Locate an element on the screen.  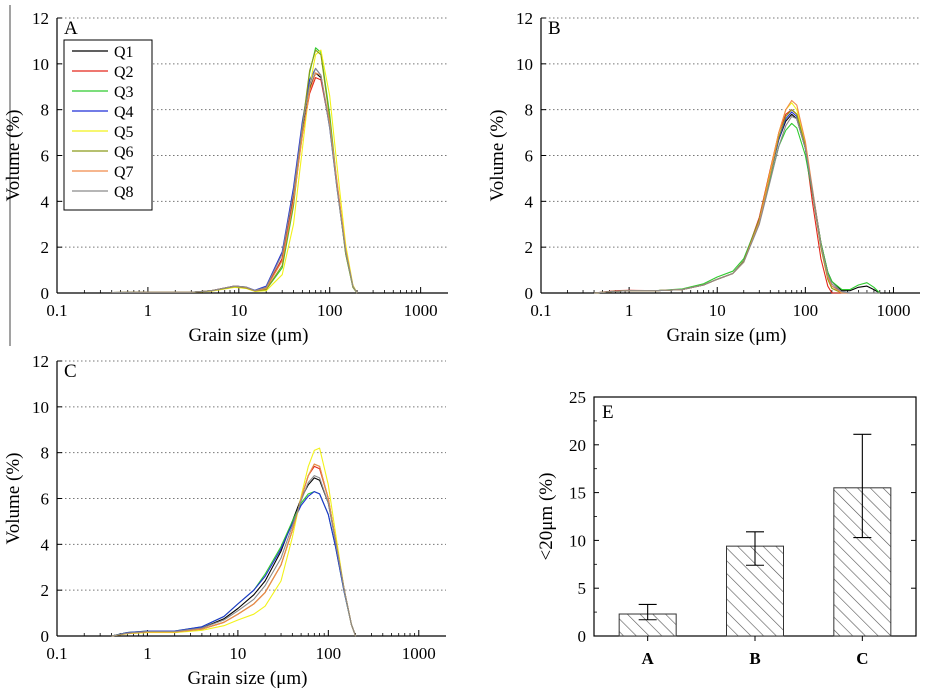
legend-entry: Q1 is located at coordinates (124, 52).